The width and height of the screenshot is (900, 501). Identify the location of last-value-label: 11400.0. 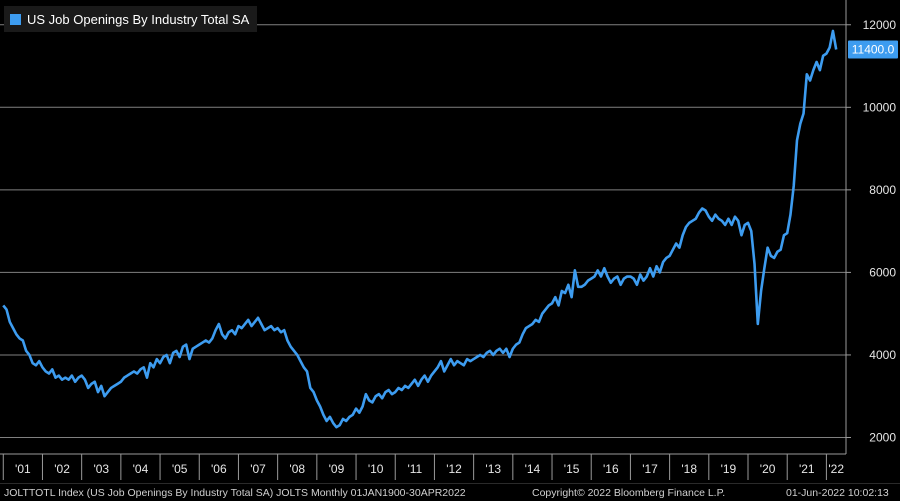
(873, 50).